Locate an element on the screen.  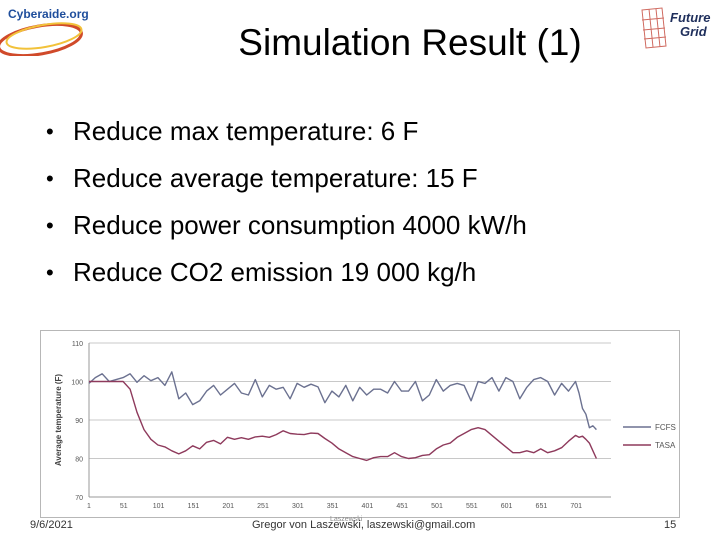
bullet-text: Reduce average temperature: 15 F is located at coordinates (275, 178).